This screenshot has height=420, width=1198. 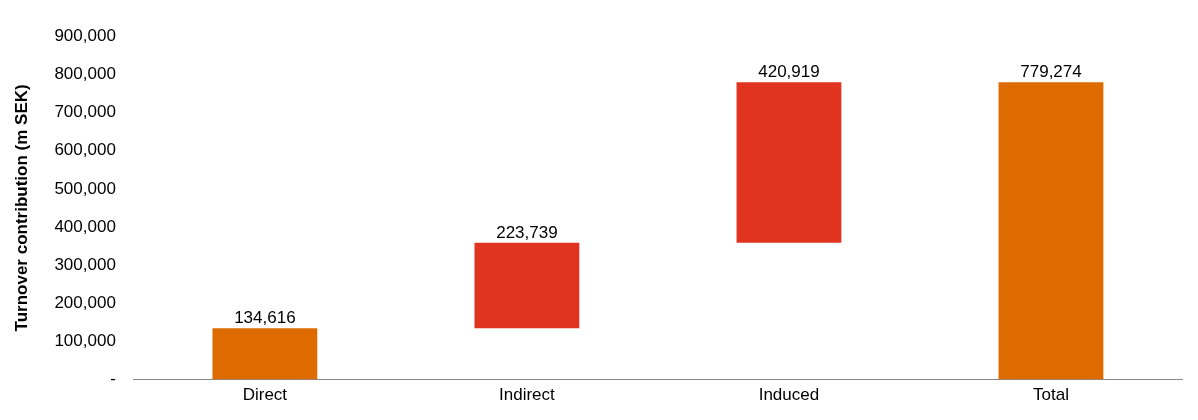 I want to click on y-axis-title: Turnover contribution (m SEK), so click(x=21, y=208).